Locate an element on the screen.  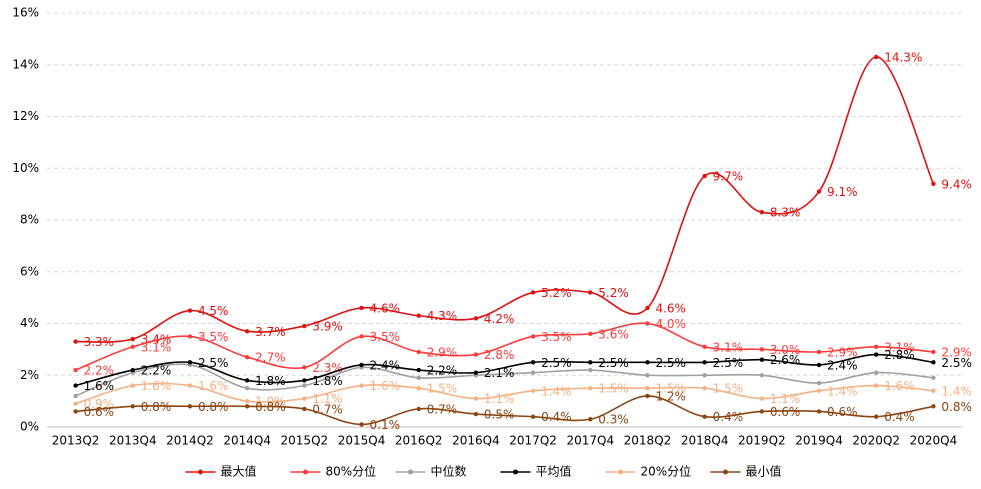
data-label: 3.7% is located at coordinates (270, 332).